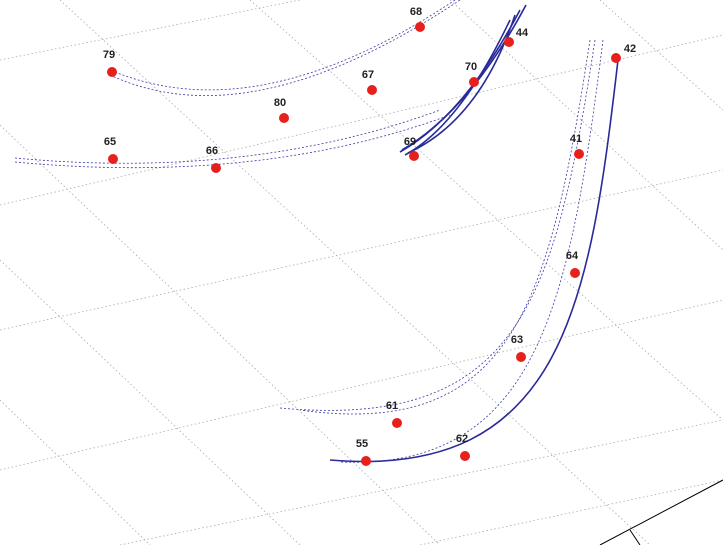 Image resolution: width=723 pixels, height=545 pixels. Describe the element at coordinates (109, 55) in the screenshot. I see `point-label: 79` at that location.